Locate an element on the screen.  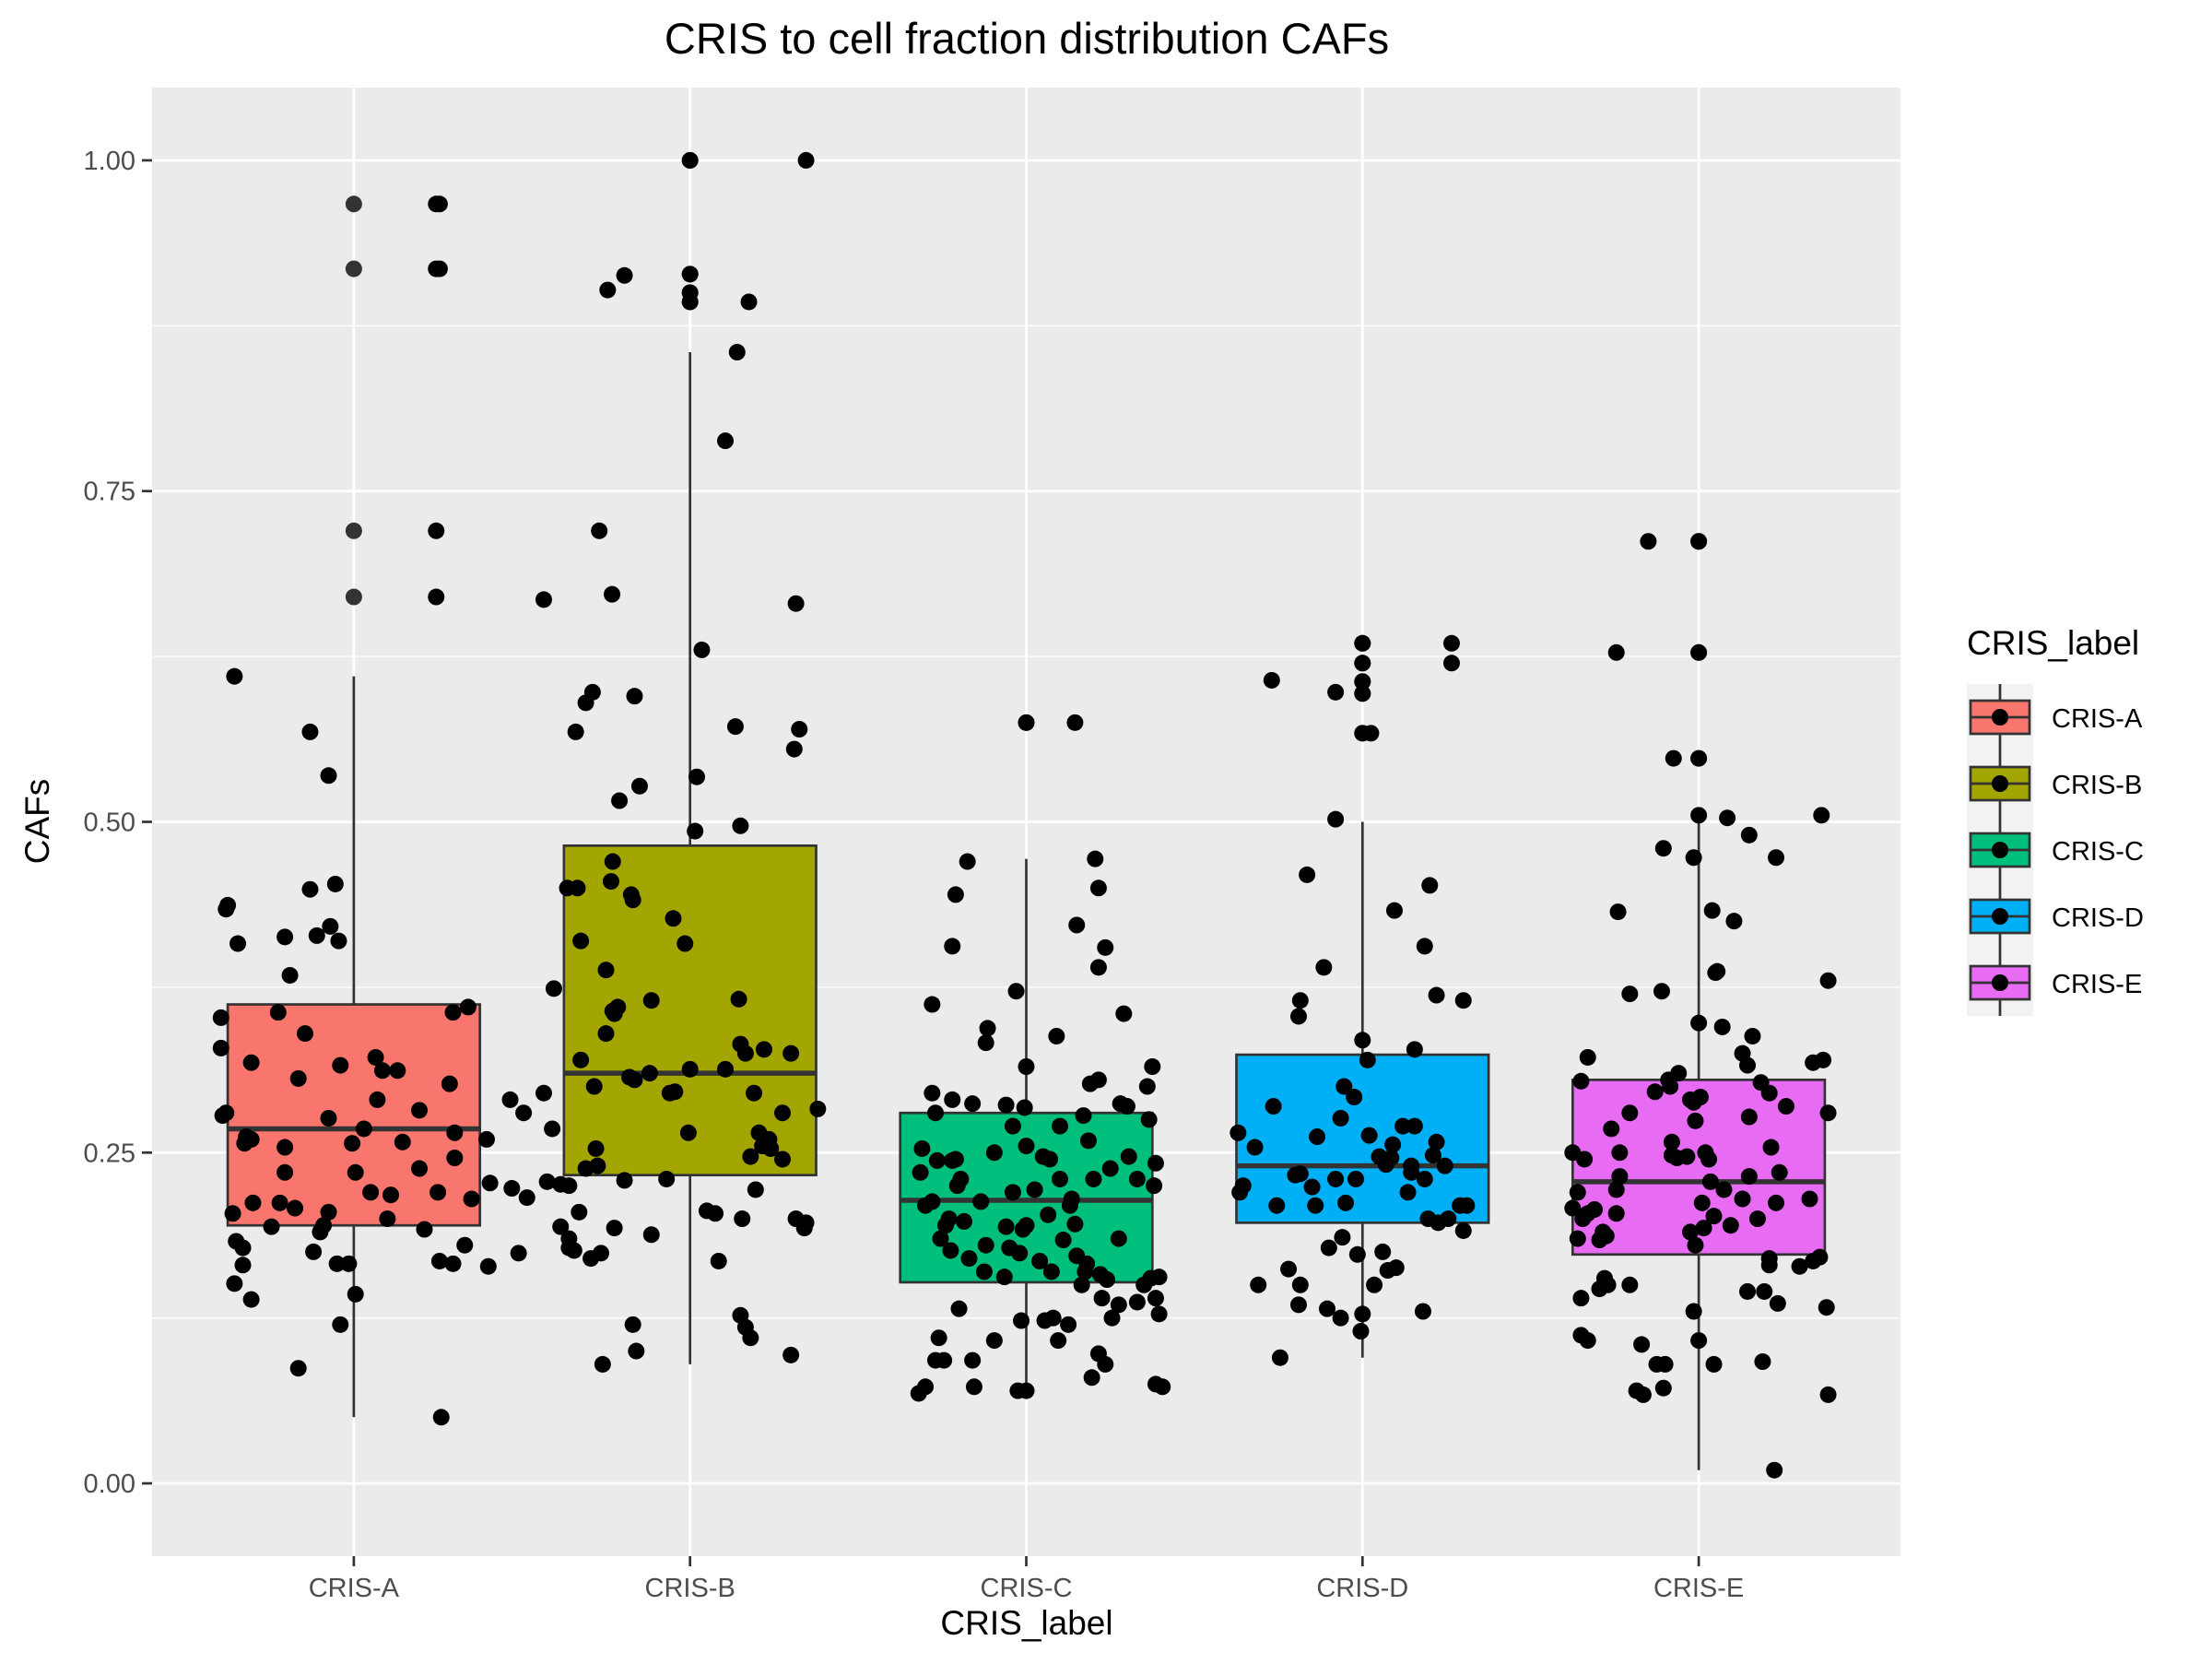
x-tick-label: CRIS-A is located at coordinates (354, 1588).